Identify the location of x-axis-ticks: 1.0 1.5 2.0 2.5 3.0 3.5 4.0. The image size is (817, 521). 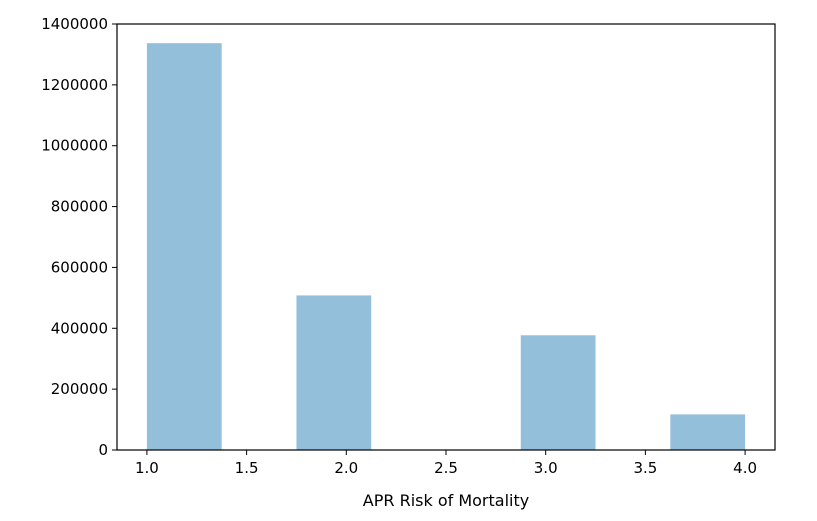
(446, 463).